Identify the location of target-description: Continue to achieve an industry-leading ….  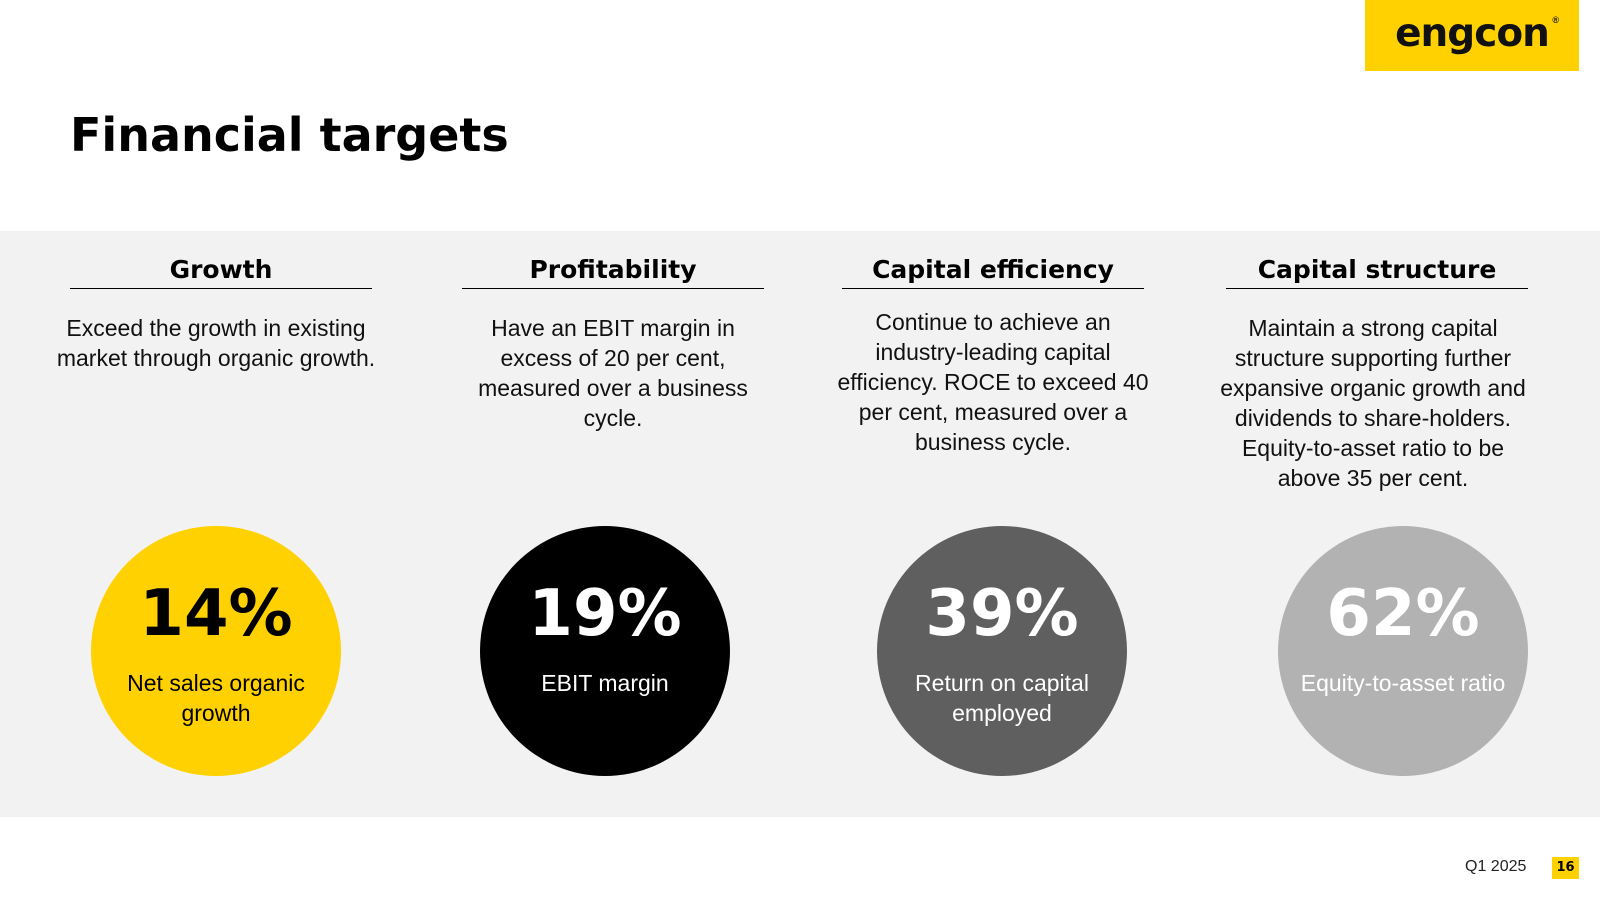
(993, 382).